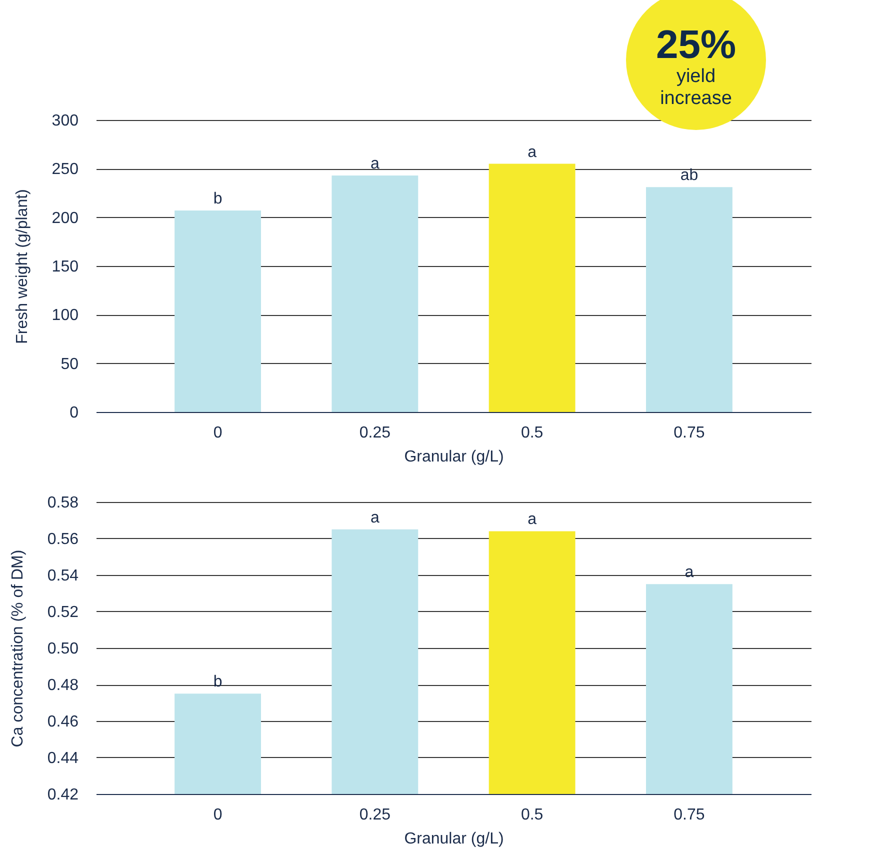 The height and width of the screenshot is (868, 873). What do you see at coordinates (63, 612) in the screenshot?
I see `y-tick-label: 0.52` at bounding box center [63, 612].